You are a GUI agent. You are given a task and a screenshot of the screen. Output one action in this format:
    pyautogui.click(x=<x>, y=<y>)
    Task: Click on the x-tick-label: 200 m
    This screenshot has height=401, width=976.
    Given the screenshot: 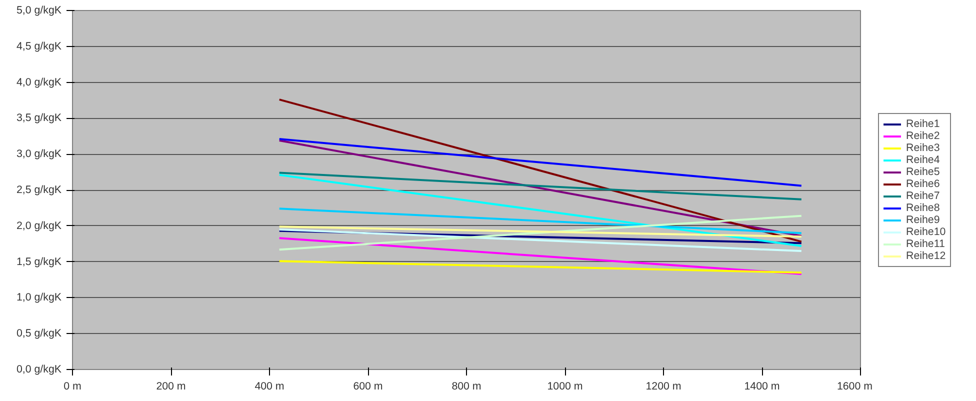 What is the action you would take?
    pyautogui.click(x=171, y=386)
    